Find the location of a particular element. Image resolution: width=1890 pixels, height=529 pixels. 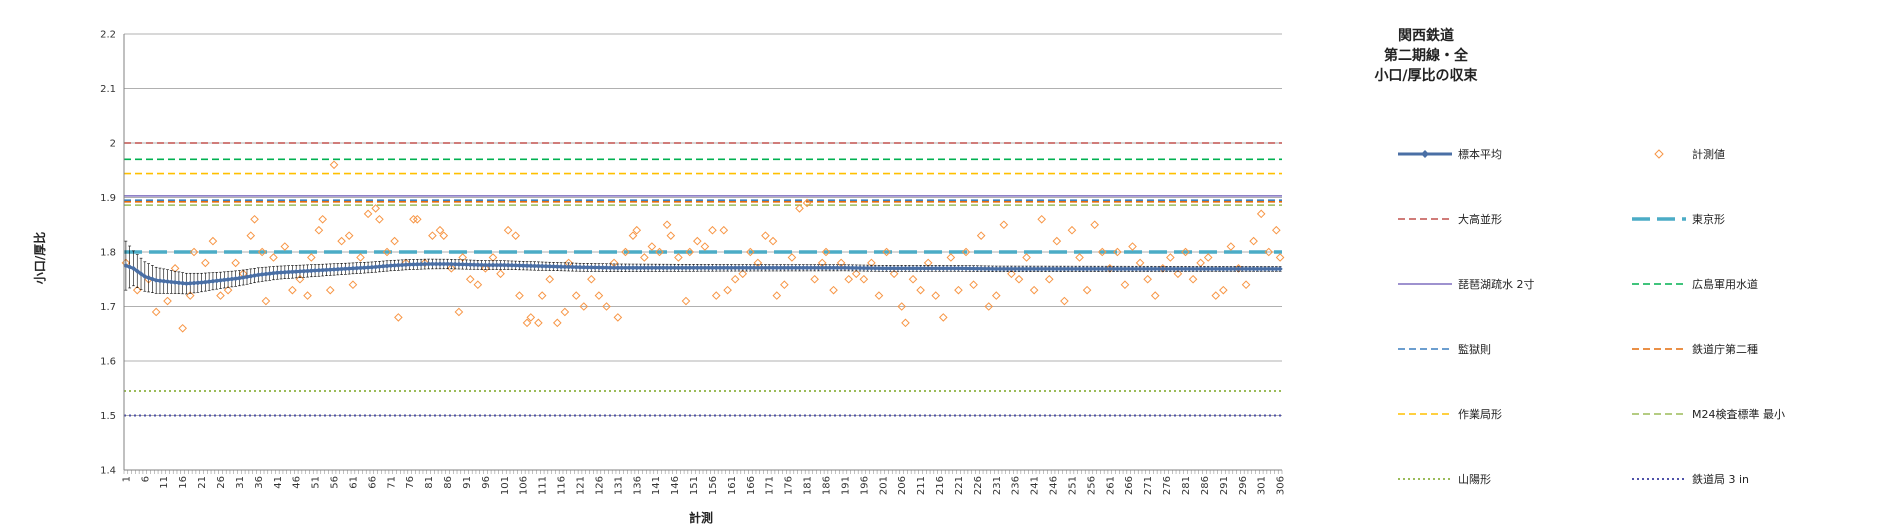

x-tick-label: 246 is located at coordinates (1054, 485).